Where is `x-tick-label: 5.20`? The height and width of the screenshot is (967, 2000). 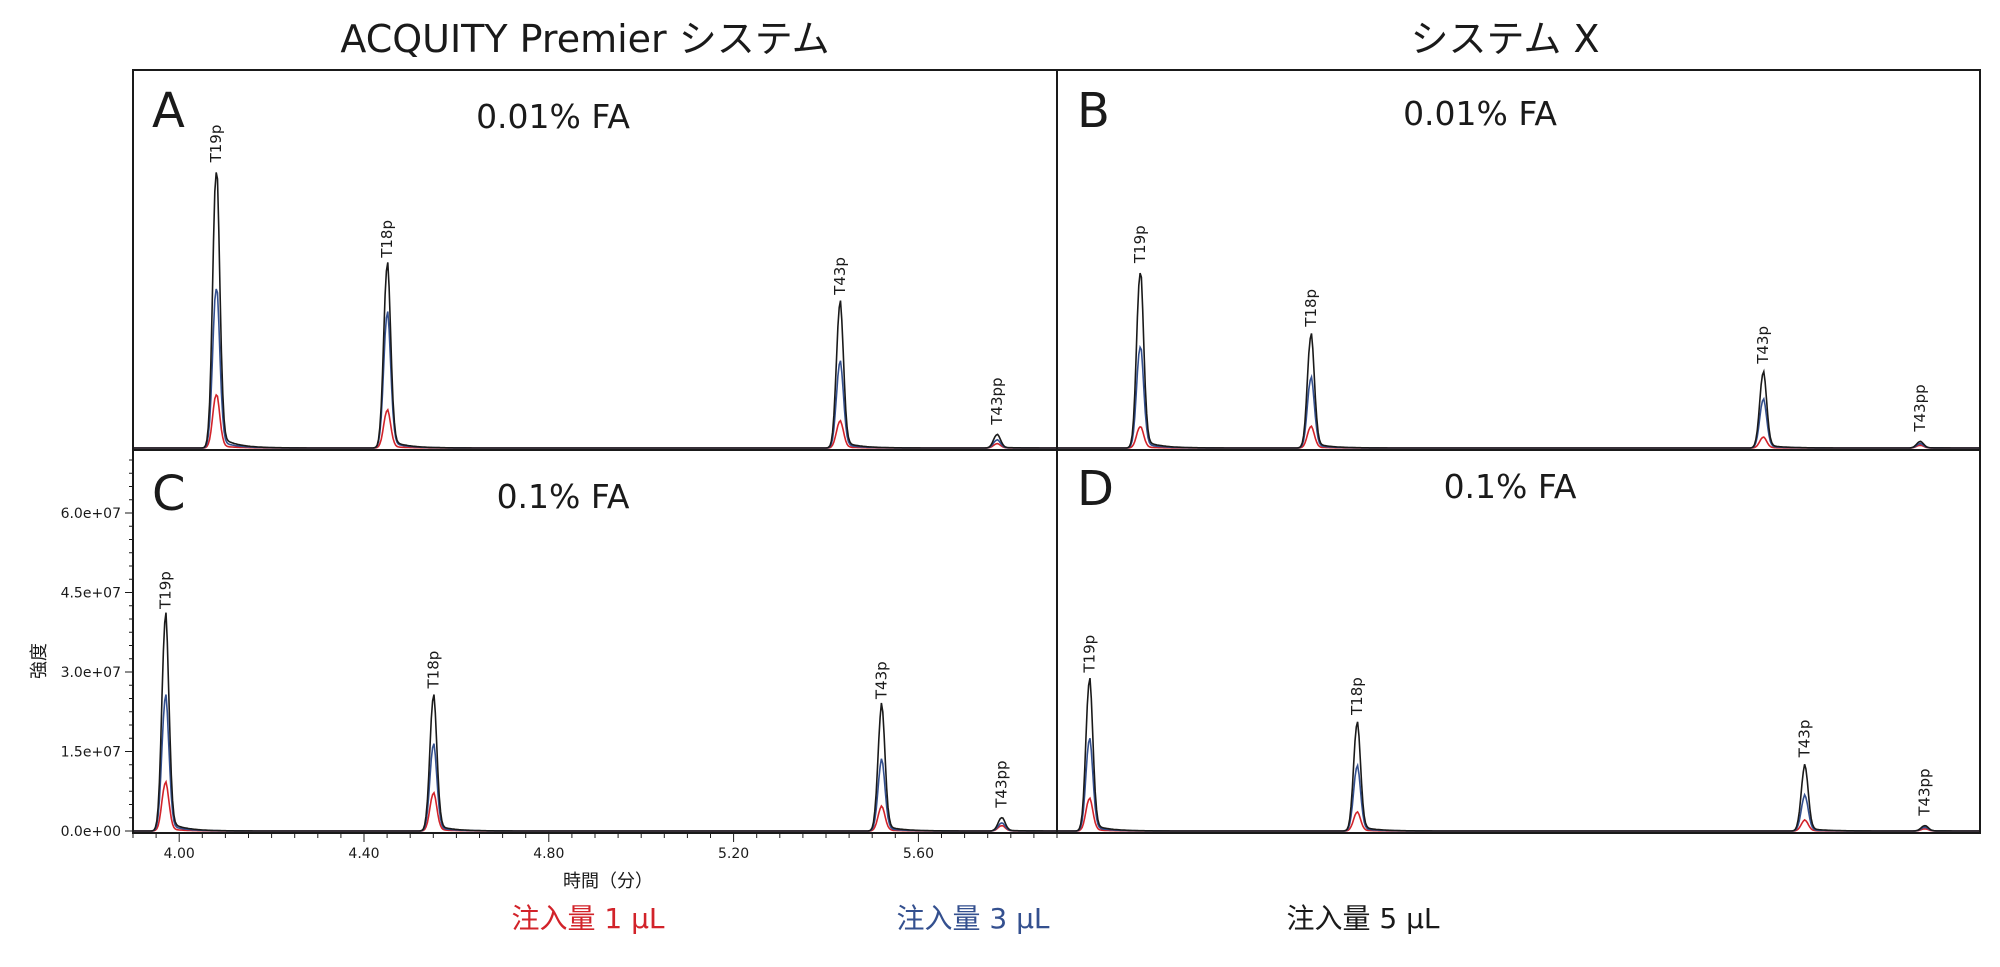
x-tick-label: 5.20 is located at coordinates (733, 854).